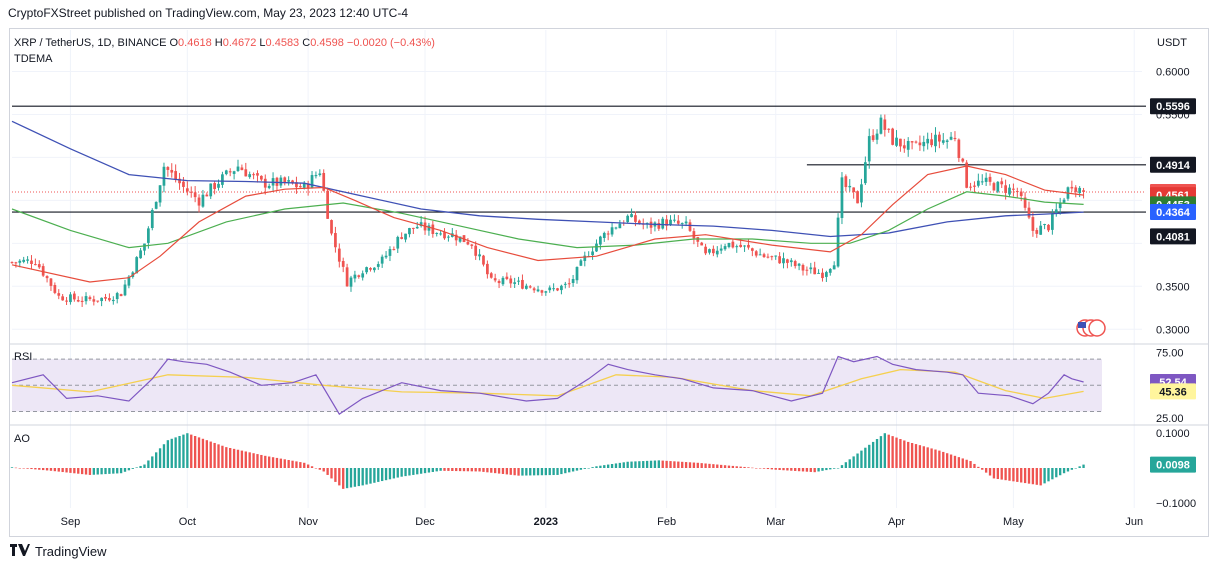 This screenshot has width=1218, height=571. I want to click on rsi-band, so click(557, 385).